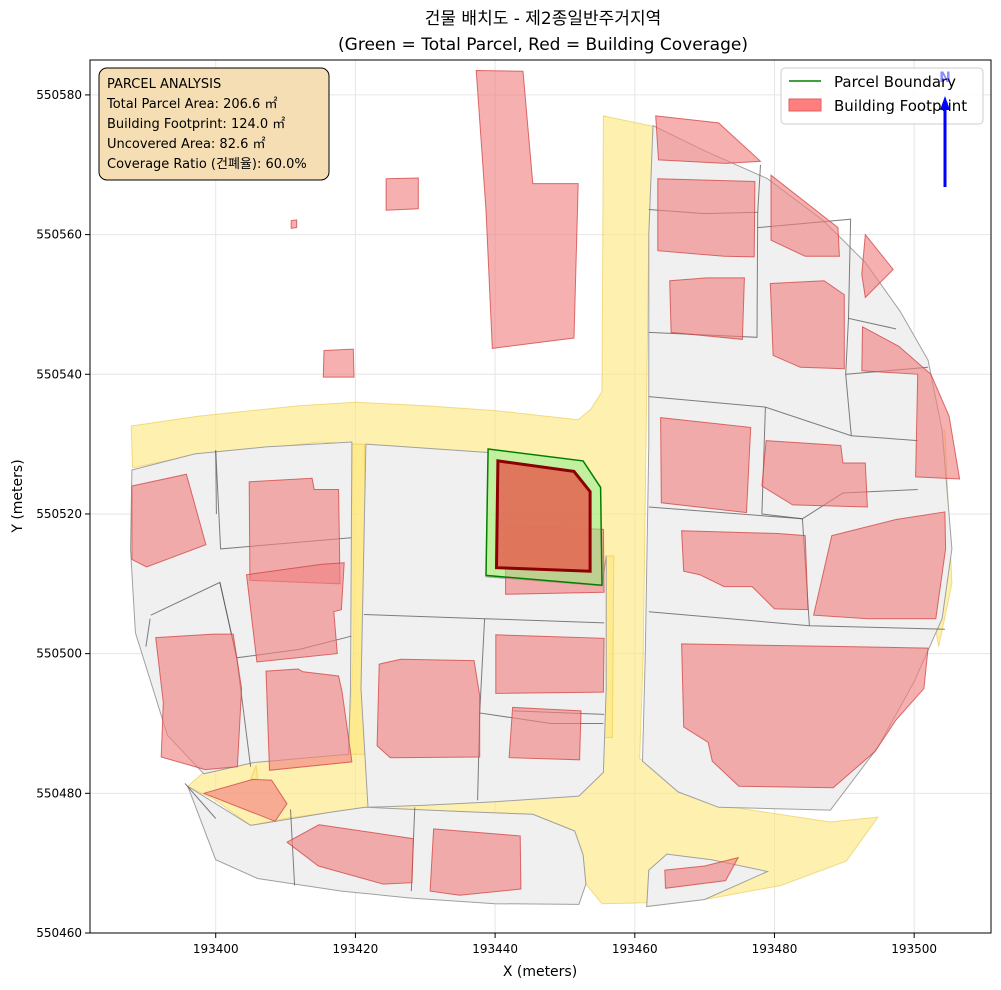  Describe the element at coordinates (805, 105) in the screenshot. I see `legend-swatch-building` at that location.